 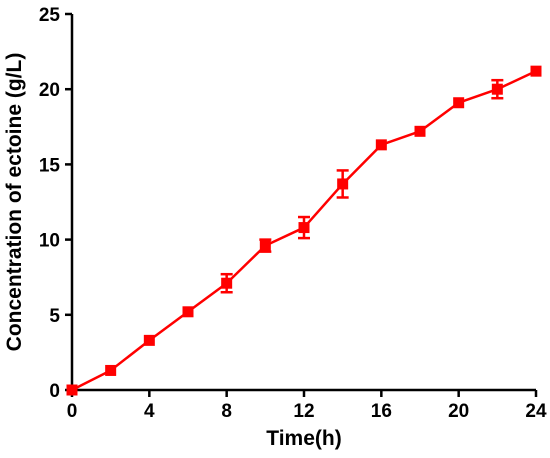 What do you see at coordinates (14, 202) in the screenshot?
I see `y-axis-label: Concentration of ectoine (g/L)` at bounding box center [14, 202].